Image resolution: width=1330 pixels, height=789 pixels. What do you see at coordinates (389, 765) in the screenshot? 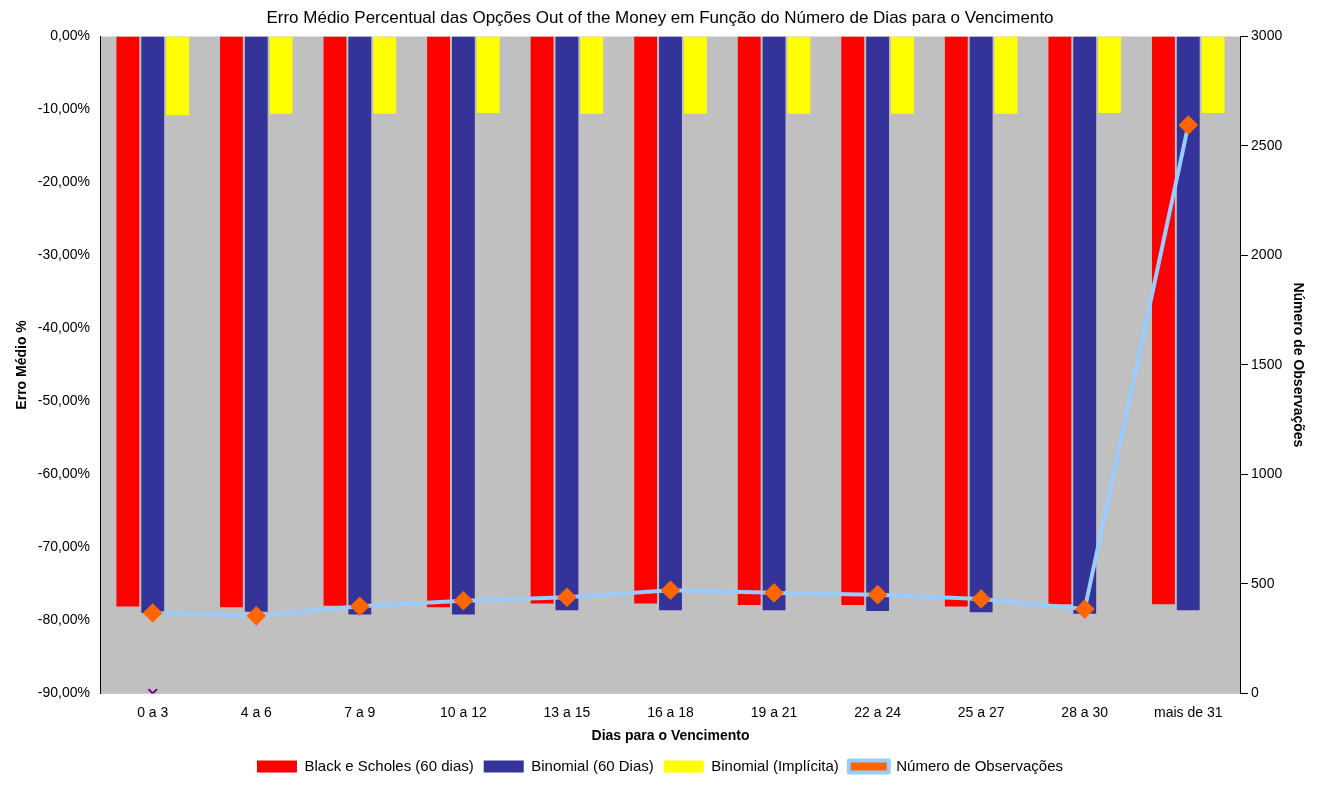
I see `legend-label: Black e Scholes (60 dias)` at bounding box center [389, 765].